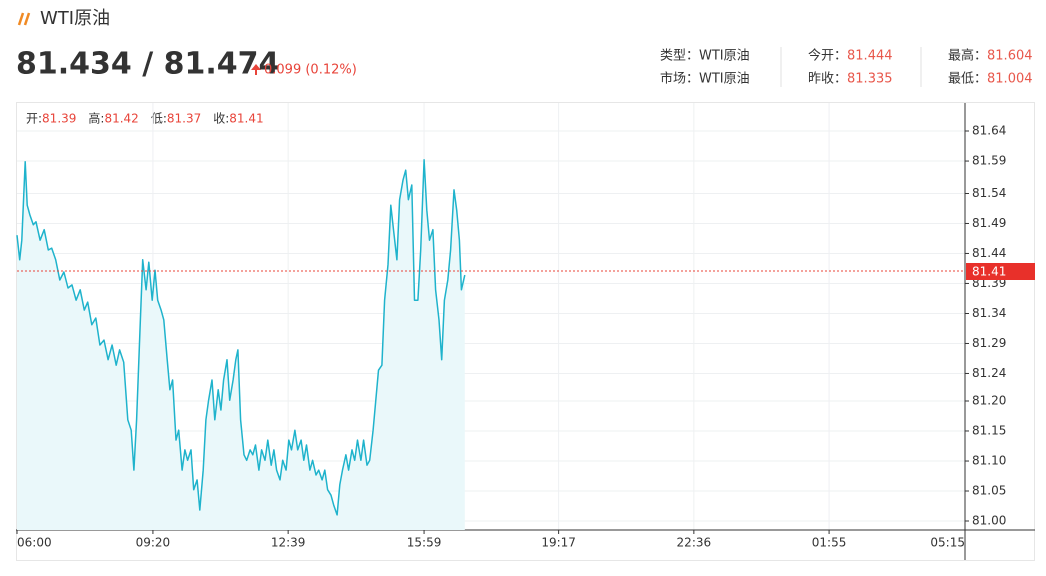 The width and height of the screenshot is (1046, 576). I want to click on y-tick-label: 81.15, so click(989, 430).